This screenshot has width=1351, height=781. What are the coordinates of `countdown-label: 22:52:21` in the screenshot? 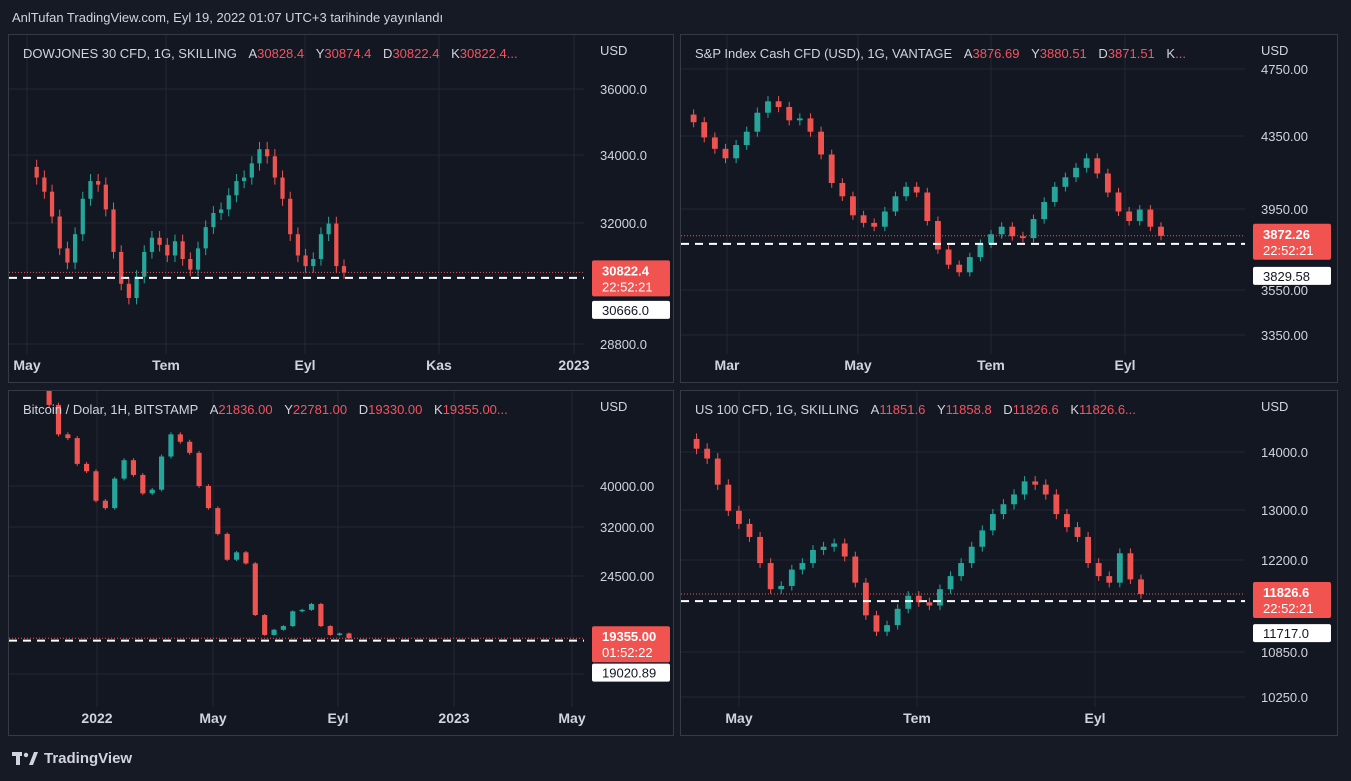 It's located at (1288, 608).